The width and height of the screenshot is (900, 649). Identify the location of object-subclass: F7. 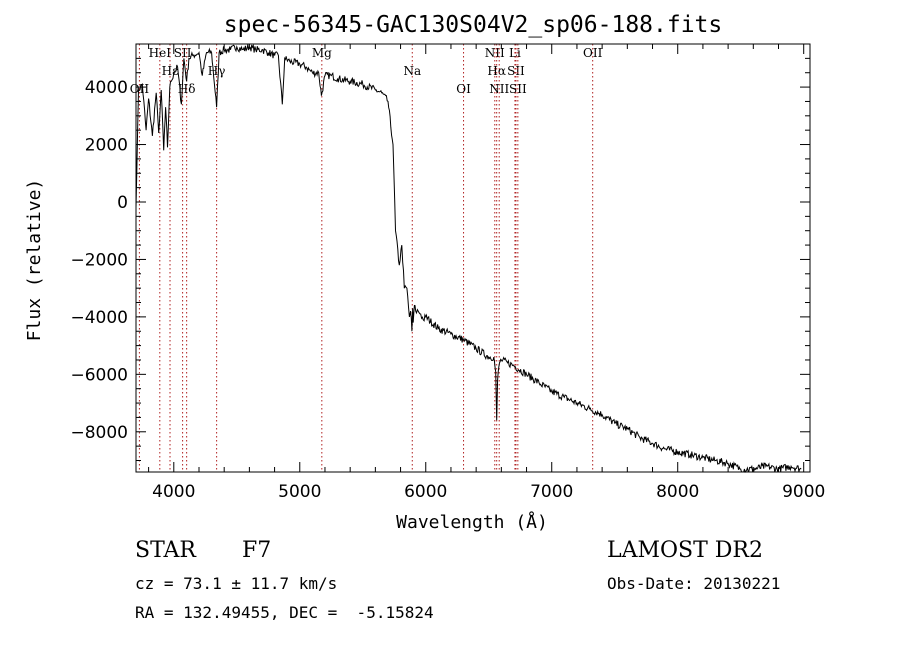
(257, 550).